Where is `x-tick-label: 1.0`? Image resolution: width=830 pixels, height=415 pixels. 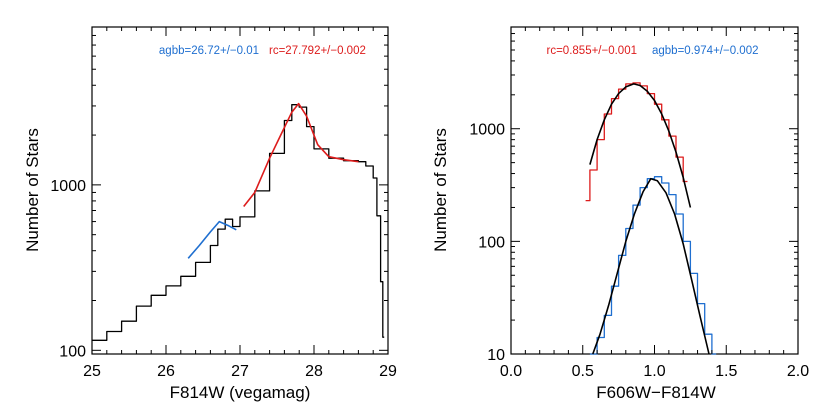
x-tick-label: 1.0 is located at coordinates (654, 371).